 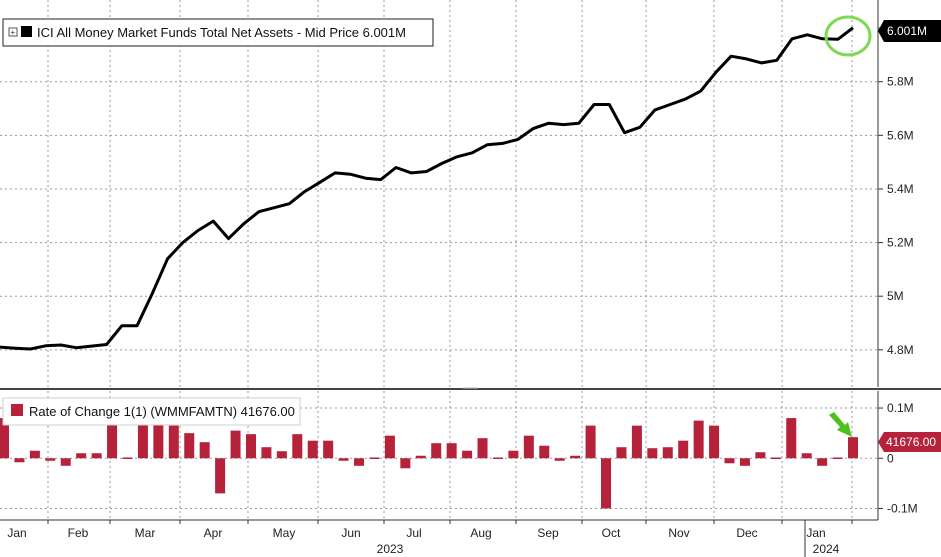 What do you see at coordinates (900, 135) in the screenshot?
I see `y-tick-label-top: 5.6M` at bounding box center [900, 135].